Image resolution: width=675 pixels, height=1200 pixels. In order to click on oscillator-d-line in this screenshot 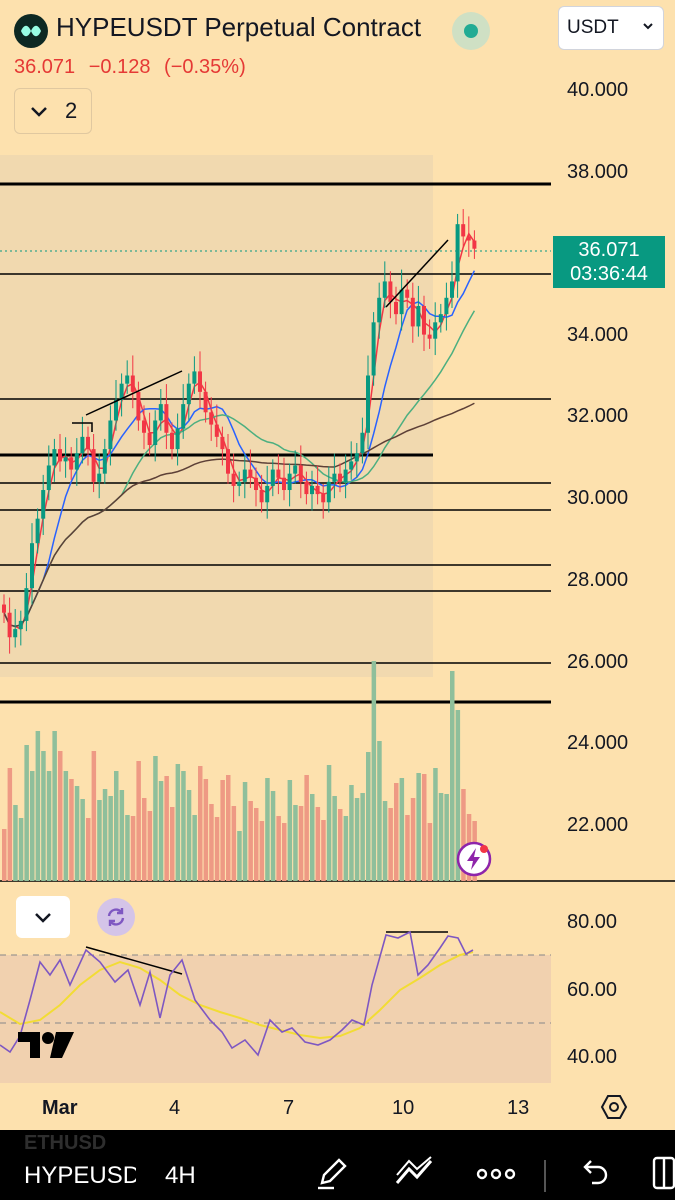, I will do `click(237, 995)`.